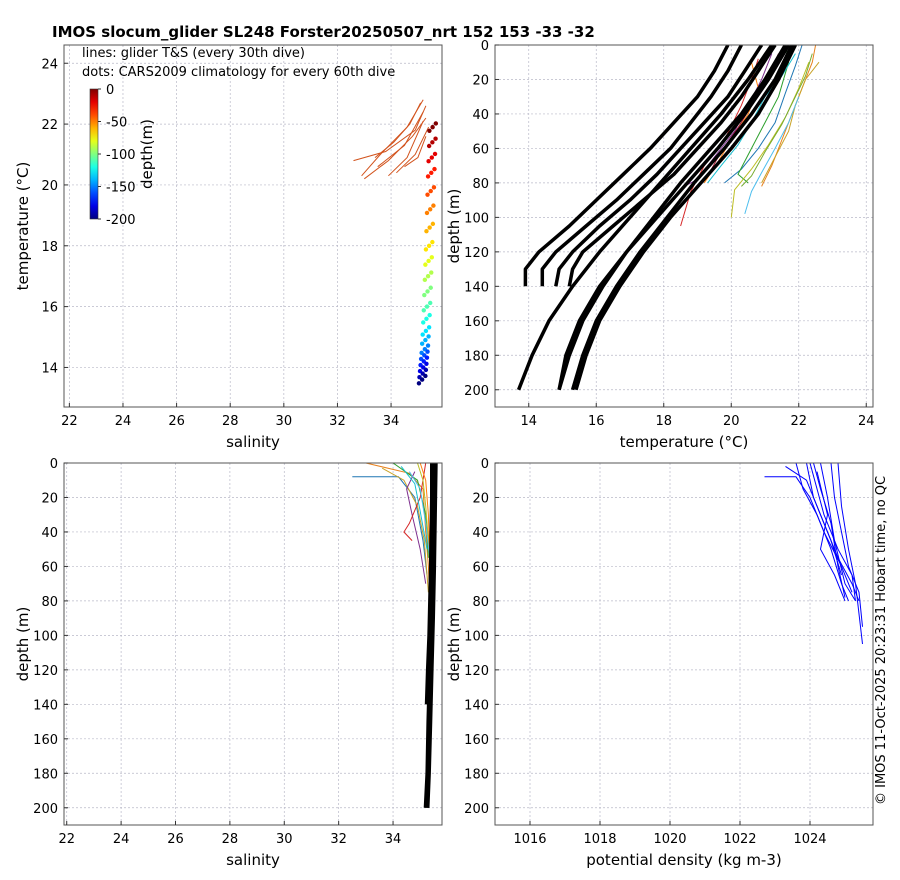 Image resolution: width=900 pixels, height=880 pixels. I want to click on colorbar-tick-label: -200, so click(121, 220).